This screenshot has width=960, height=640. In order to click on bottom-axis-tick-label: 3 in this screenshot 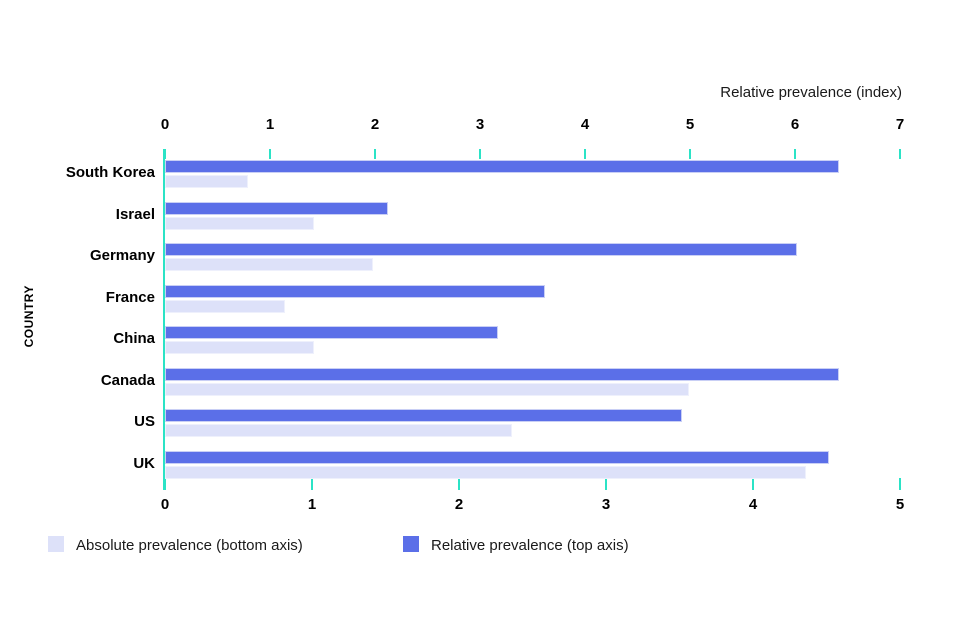, I will do `click(606, 504)`.